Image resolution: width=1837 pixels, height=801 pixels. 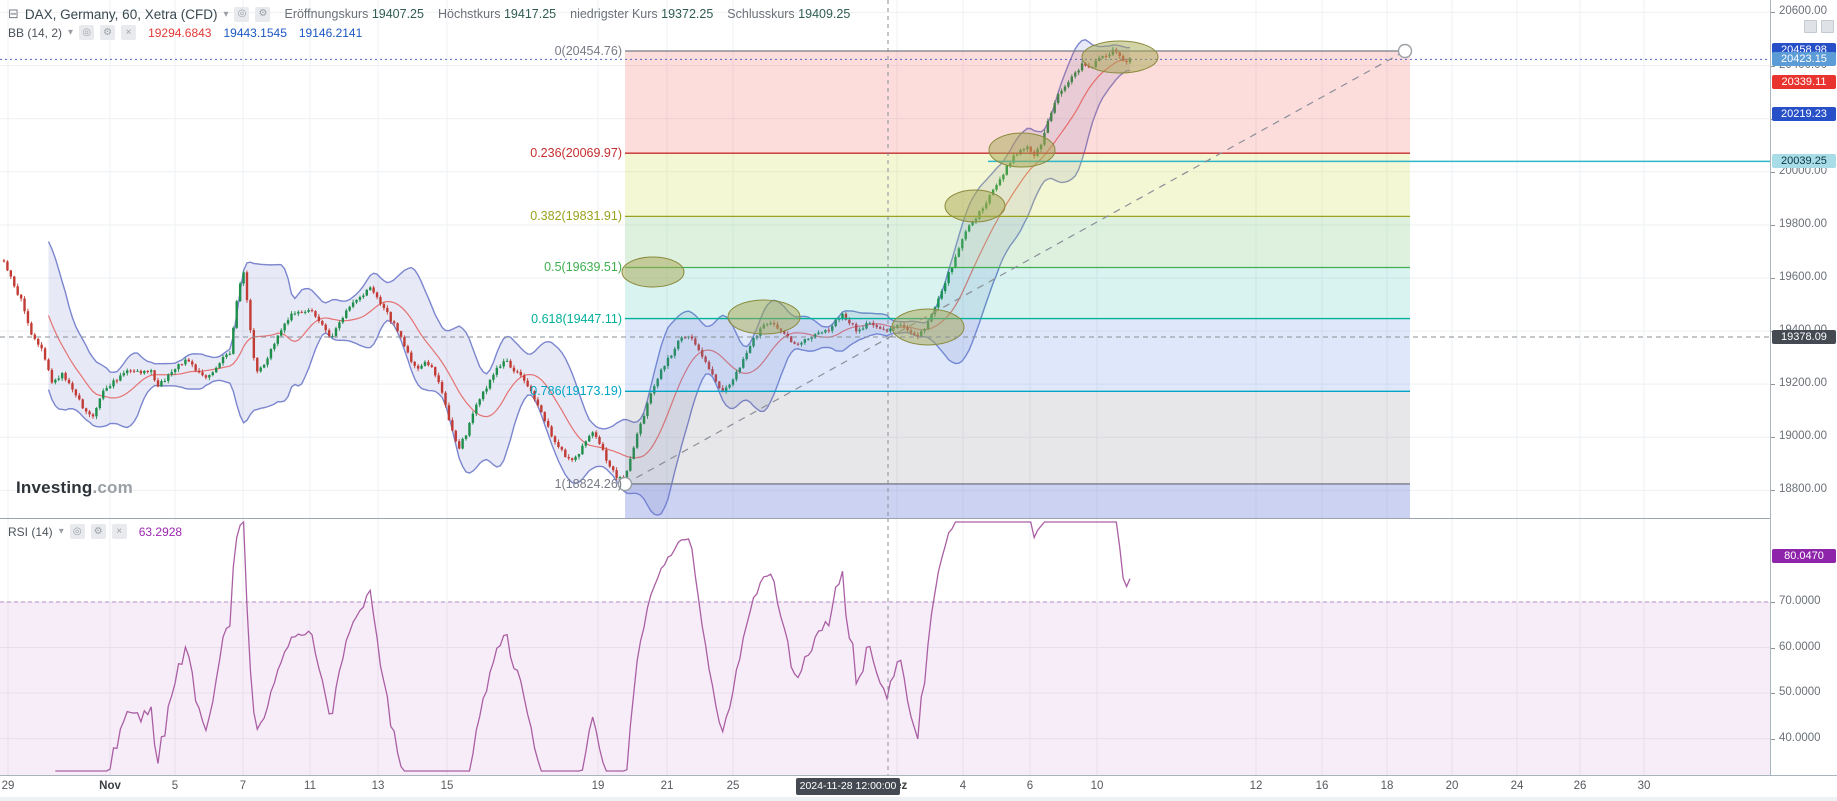 I want to click on collapse-pane-icon: ⊟, so click(x=13, y=13).